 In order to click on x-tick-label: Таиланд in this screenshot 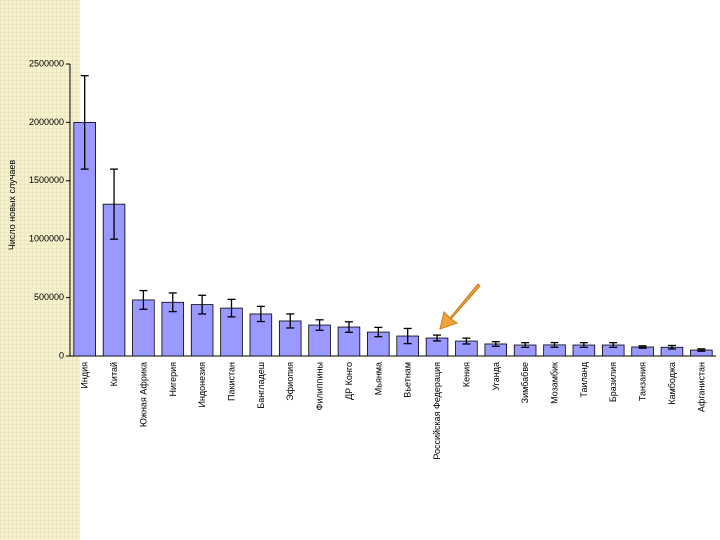, I will do `click(584, 379)`.